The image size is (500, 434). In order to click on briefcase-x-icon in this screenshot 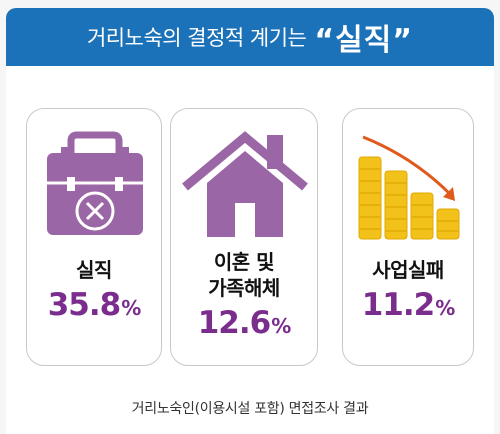, I will do `click(95, 183)`.